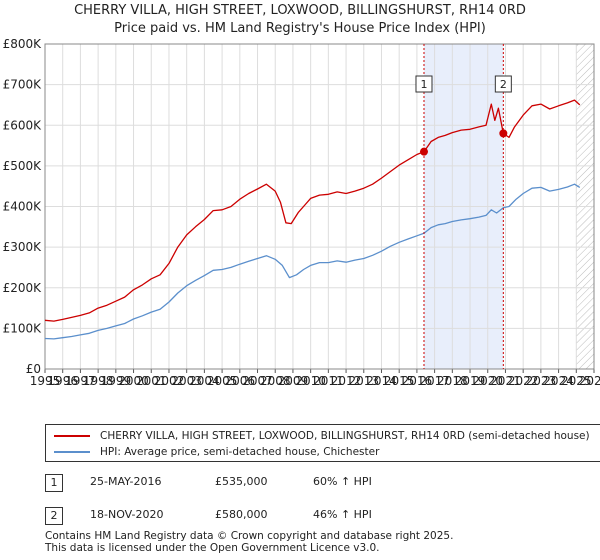 Image resolution: width=600 pixels, height=560 pixels. I want to click on x-tick-label: 2020, so click(487, 381).